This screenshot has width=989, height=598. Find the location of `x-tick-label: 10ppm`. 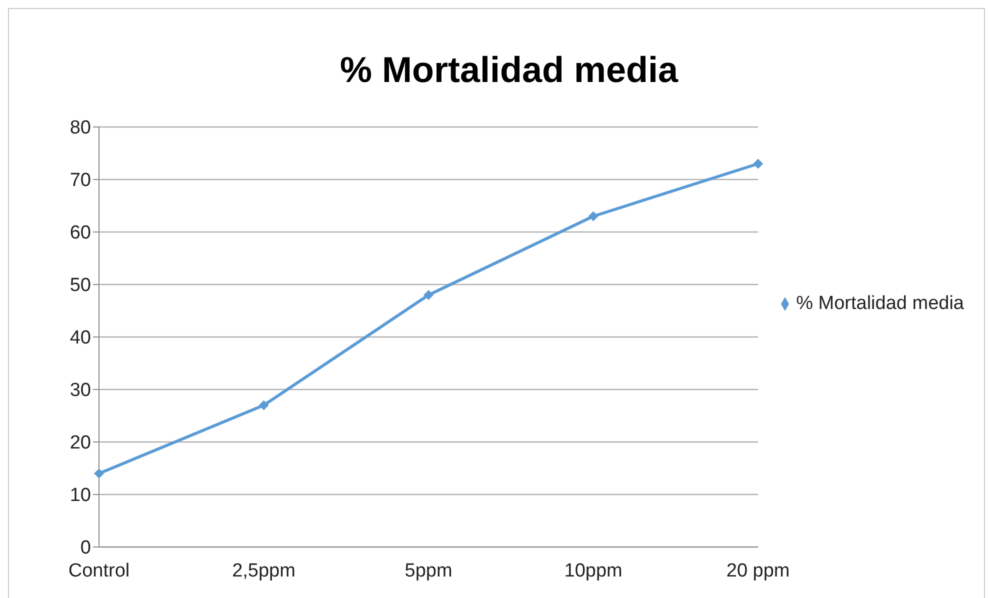

x-tick-label: 10ppm is located at coordinates (593, 571).